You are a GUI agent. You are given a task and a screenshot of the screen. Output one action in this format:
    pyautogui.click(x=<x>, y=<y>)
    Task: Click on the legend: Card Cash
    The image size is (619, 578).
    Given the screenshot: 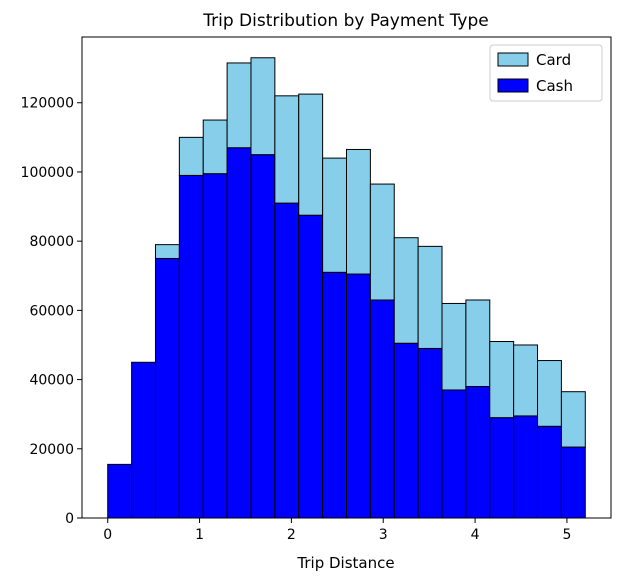 What is the action you would take?
    pyautogui.click(x=546, y=73)
    